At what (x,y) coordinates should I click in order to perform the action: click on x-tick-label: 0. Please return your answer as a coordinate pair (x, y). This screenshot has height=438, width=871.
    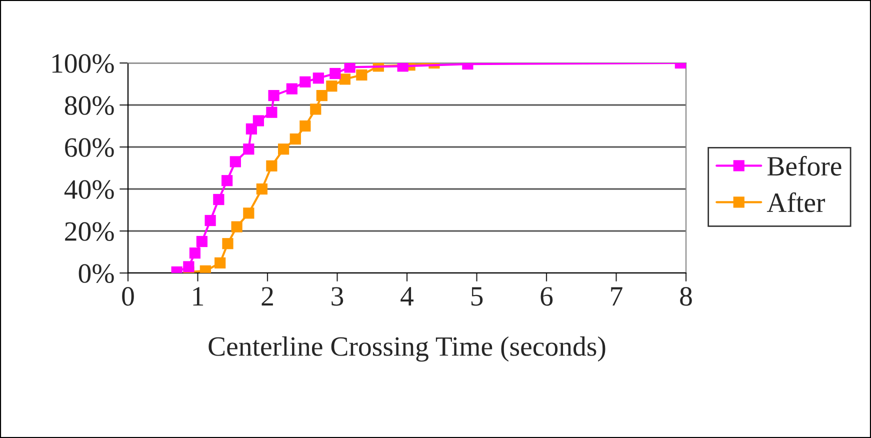
    Looking at the image, I should click on (128, 296).